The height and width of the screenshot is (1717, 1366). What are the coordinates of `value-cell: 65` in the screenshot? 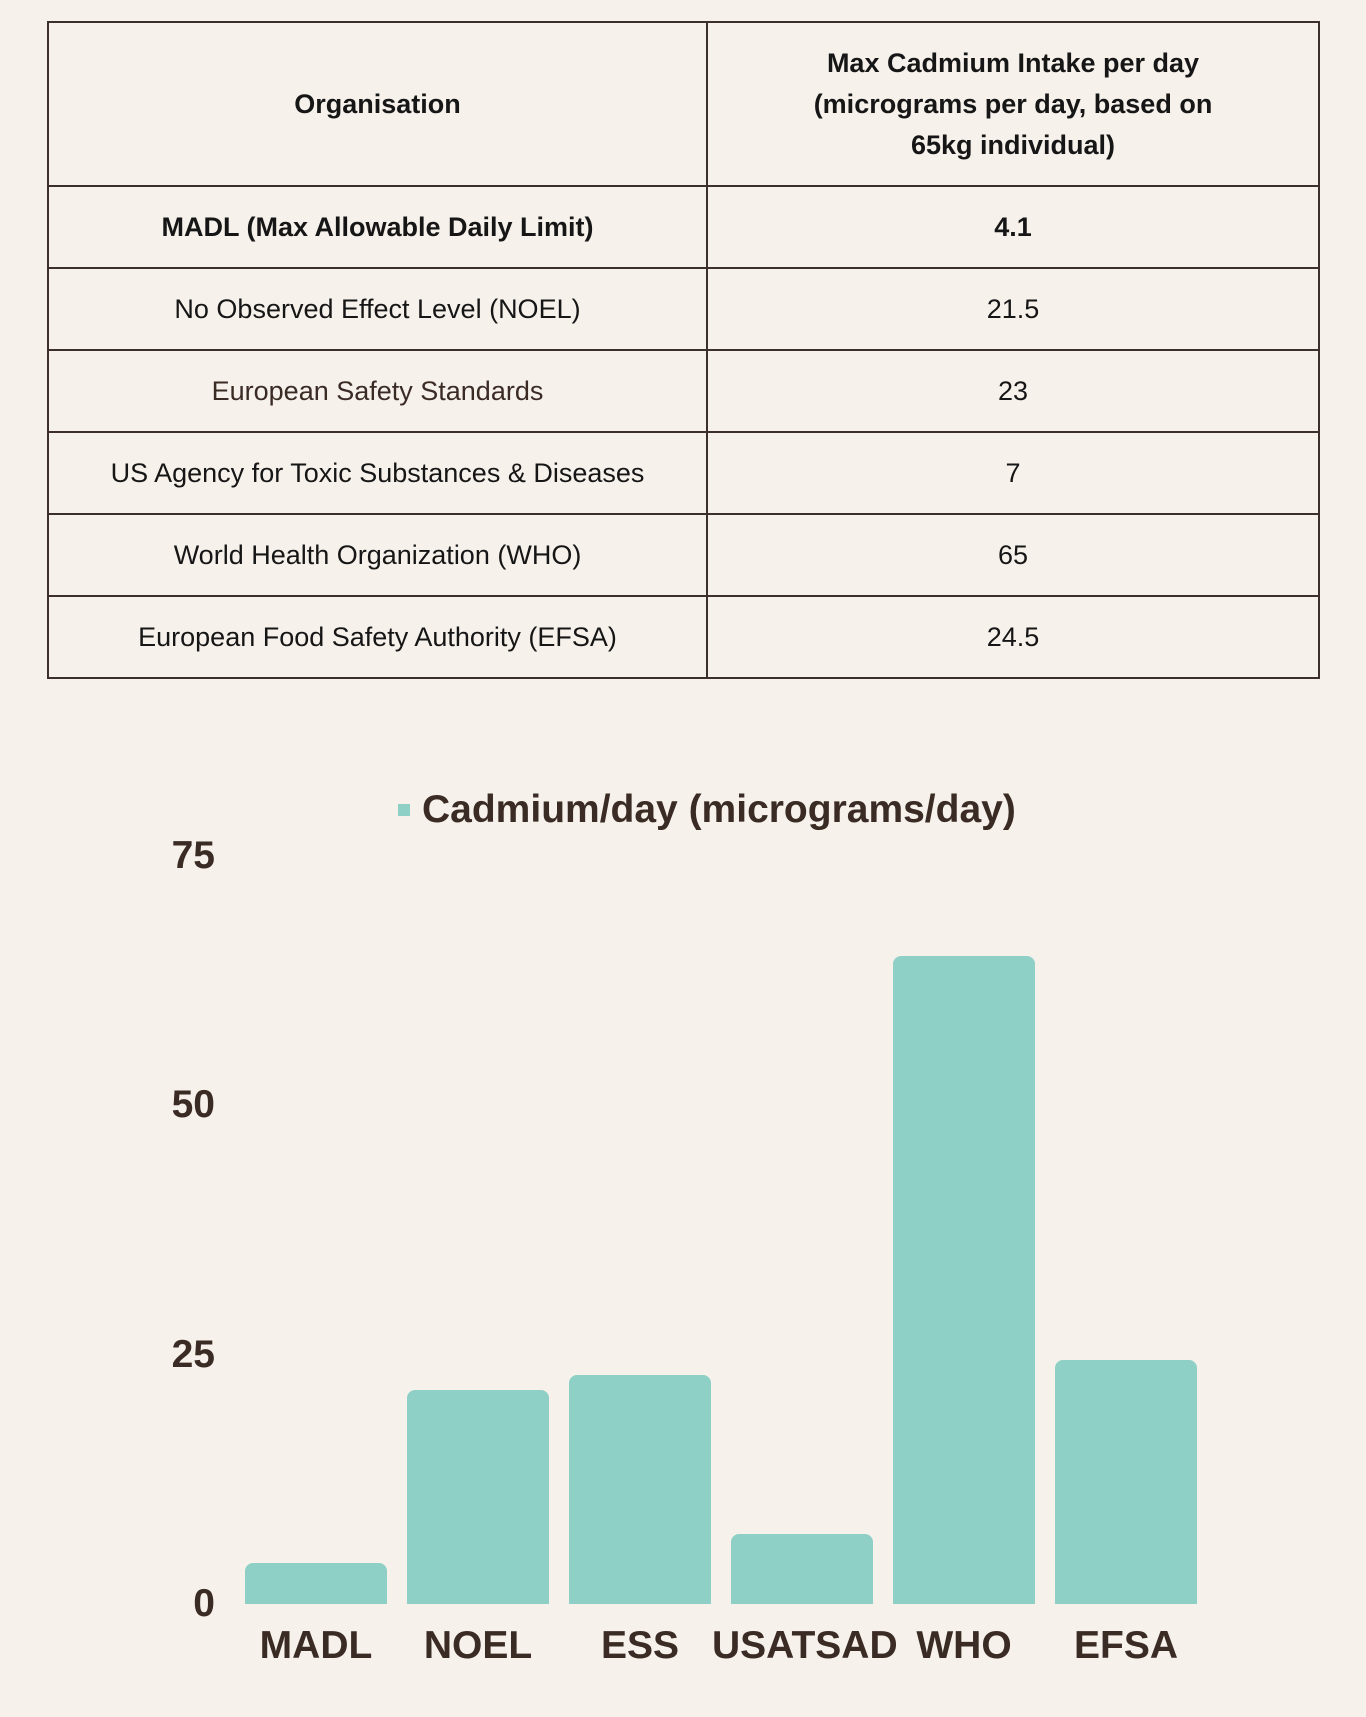 It's located at (1013, 555).